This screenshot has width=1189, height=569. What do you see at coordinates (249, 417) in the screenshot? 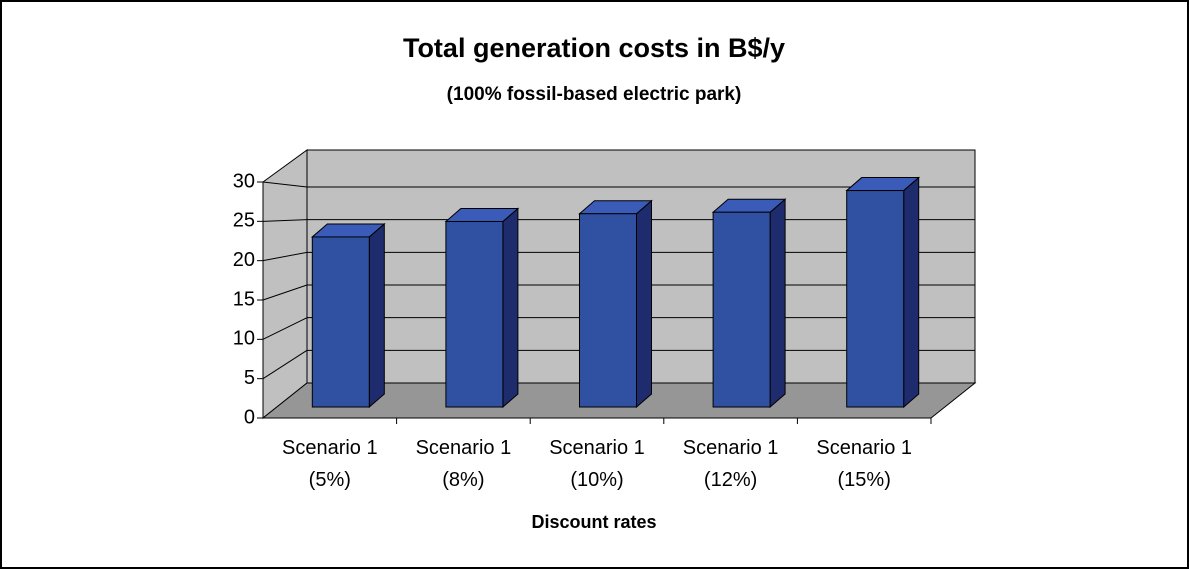
I see `y-tick-label: 0` at bounding box center [249, 417].